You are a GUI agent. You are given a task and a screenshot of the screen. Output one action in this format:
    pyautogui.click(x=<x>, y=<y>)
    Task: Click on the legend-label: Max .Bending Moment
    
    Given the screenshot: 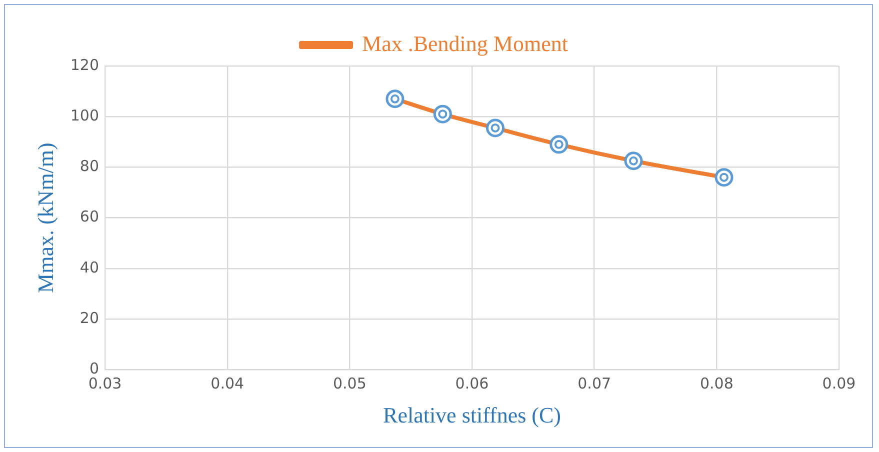 What is the action you would take?
    pyautogui.click(x=465, y=43)
    